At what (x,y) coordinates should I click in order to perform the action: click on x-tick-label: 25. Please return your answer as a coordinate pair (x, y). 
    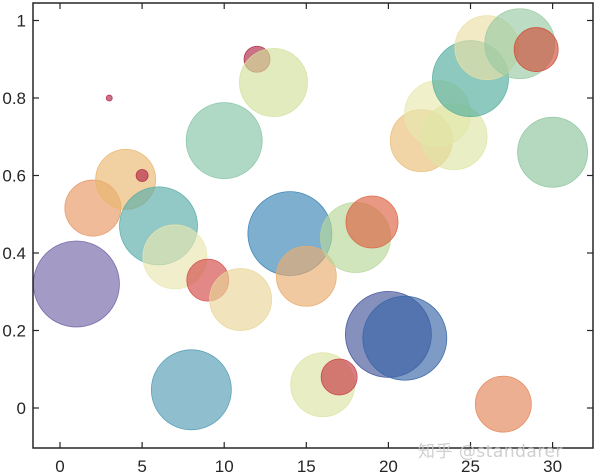
    Looking at the image, I should click on (470, 466).